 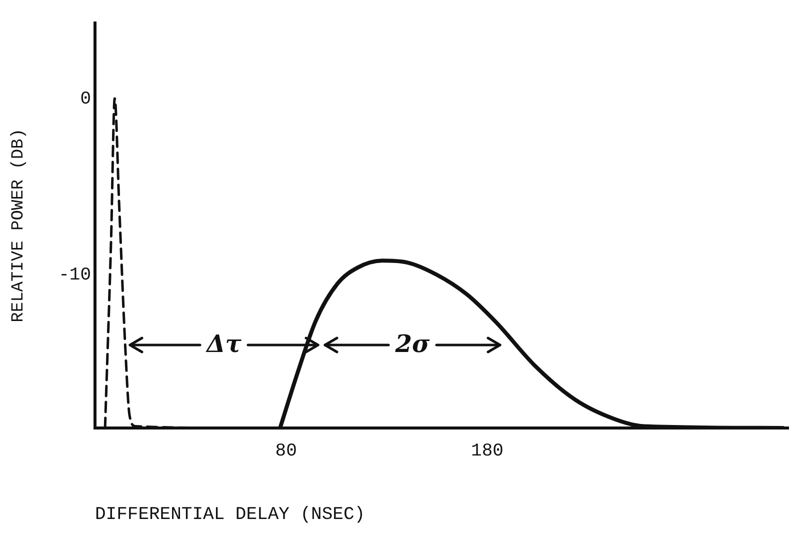 I want to click on y-tick-label: -10, so click(x=74, y=275).